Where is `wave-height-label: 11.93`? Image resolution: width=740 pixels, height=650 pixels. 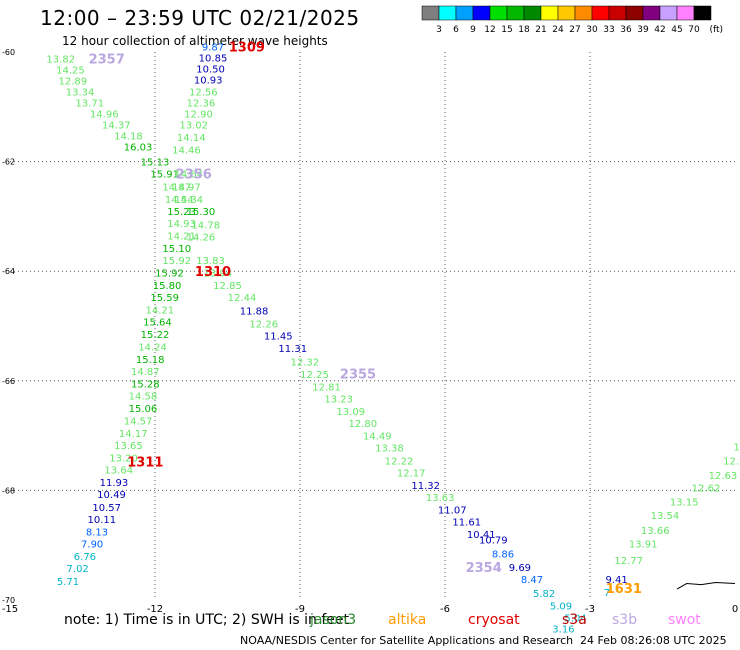 wave-height-label: 11.93 is located at coordinates (114, 483).